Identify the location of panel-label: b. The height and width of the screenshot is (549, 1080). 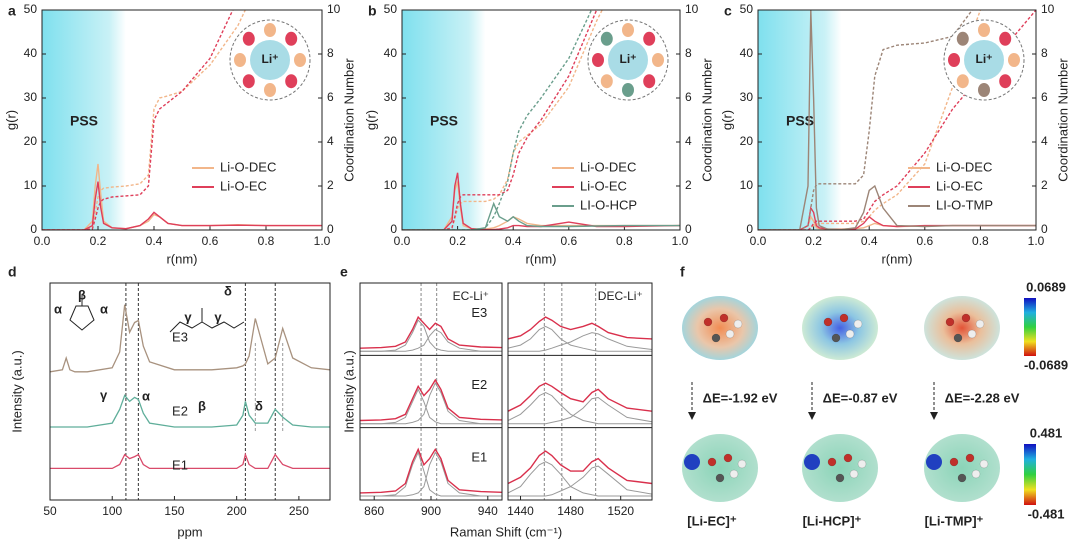
(372, 11).